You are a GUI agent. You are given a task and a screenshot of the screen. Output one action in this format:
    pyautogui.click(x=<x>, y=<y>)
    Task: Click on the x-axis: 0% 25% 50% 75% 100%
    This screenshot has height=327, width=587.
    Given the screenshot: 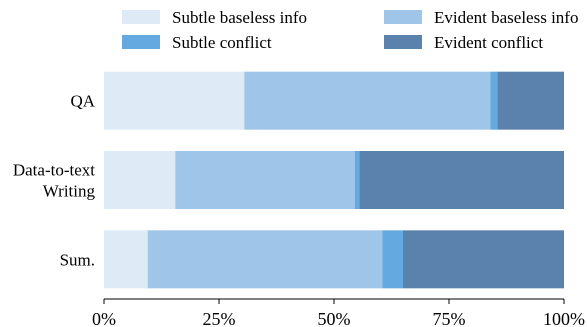 What is the action you would take?
    pyautogui.click(x=338, y=312)
    